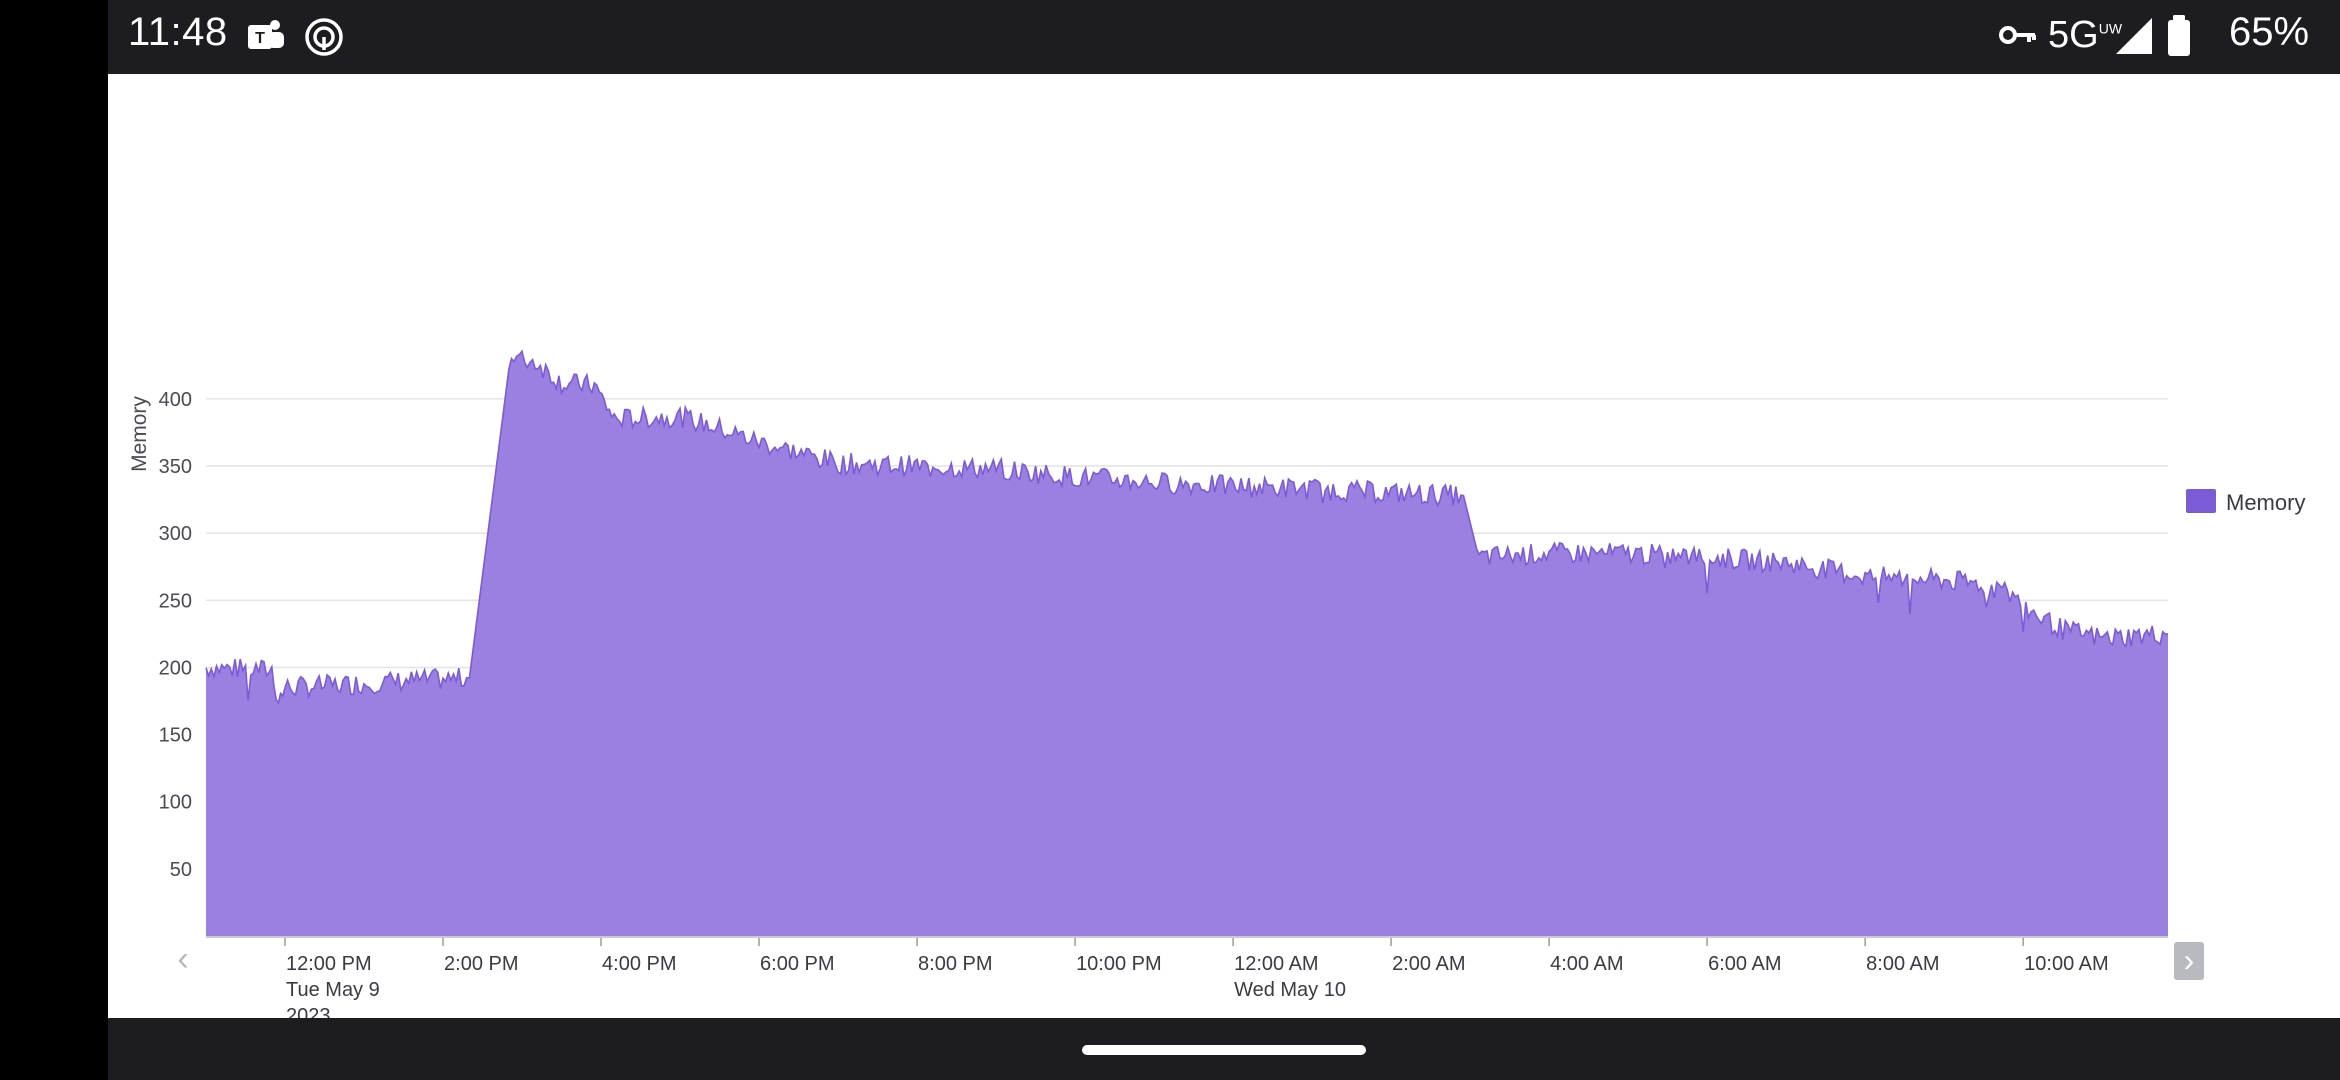  What do you see at coordinates (1290, 990) in the screenshot?
I see `x-tick-sublabel: Wed May 10` at bounding box center [1290, 990].